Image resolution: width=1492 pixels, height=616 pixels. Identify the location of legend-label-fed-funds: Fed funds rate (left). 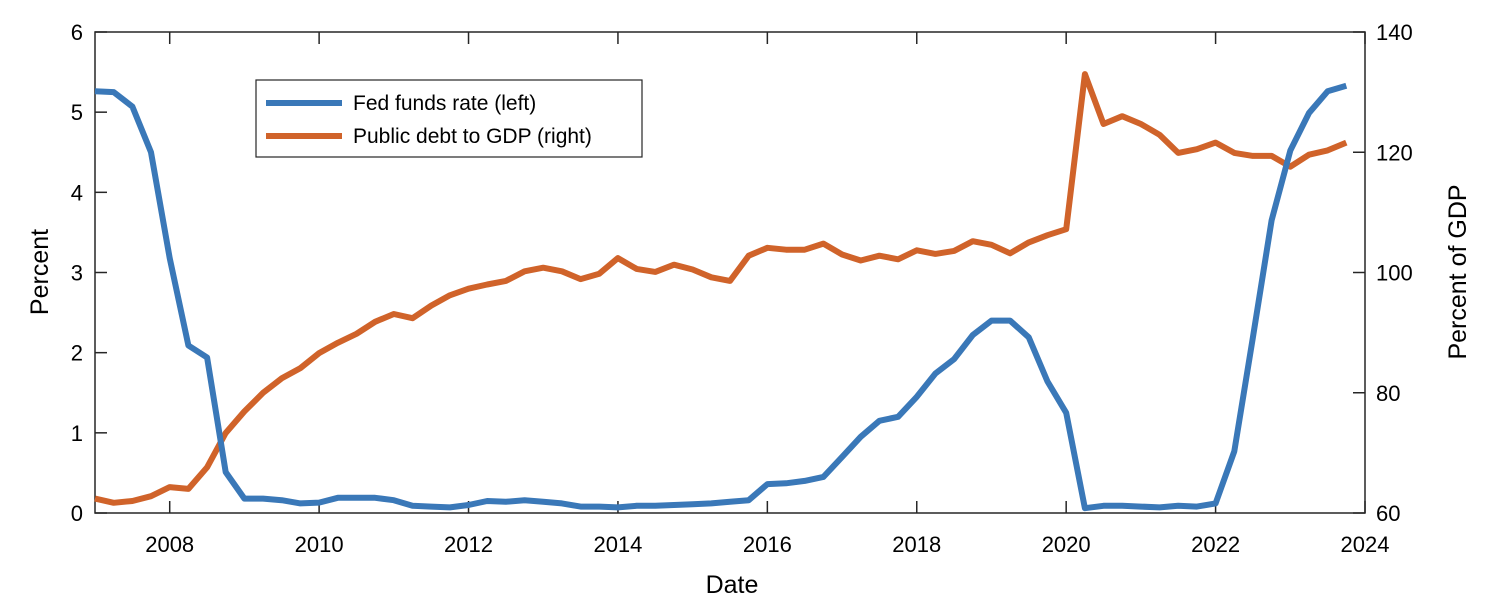
(444, 103).